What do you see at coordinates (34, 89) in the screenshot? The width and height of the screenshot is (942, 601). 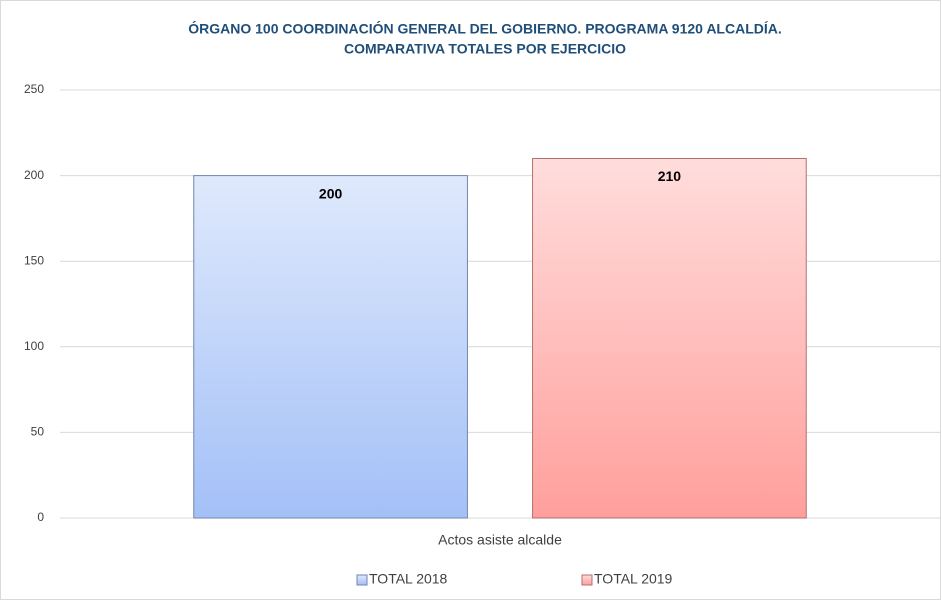 I see `y-tick-label: 250` at bounding box center [34, 89].